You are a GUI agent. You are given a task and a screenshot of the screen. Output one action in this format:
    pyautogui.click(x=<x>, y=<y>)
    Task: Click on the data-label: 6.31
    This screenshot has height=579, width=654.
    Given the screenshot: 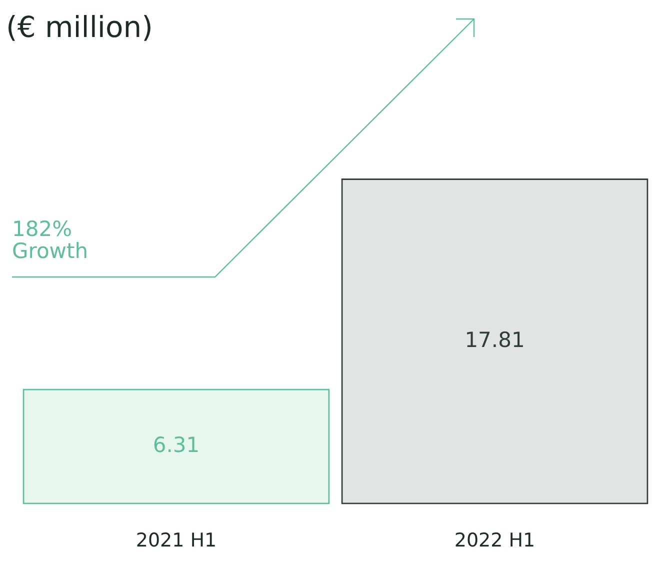 What is the action you would take?
    pyautogui.click(x=176, y=444)
    